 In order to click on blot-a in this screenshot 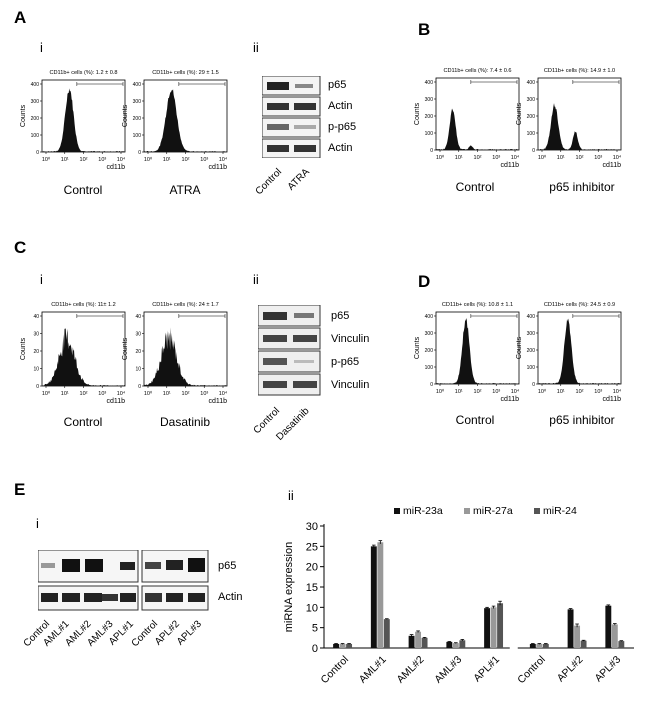, I will do `click(291, 119)`.